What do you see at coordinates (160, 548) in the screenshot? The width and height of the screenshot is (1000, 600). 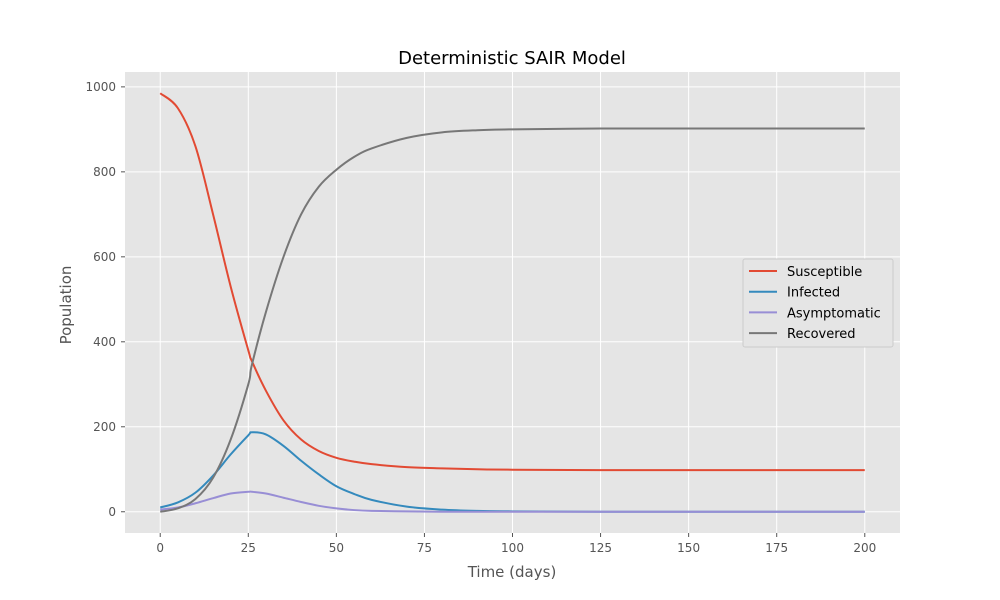 I see `x-tick-label: 0` at bounding box center [160, 548].